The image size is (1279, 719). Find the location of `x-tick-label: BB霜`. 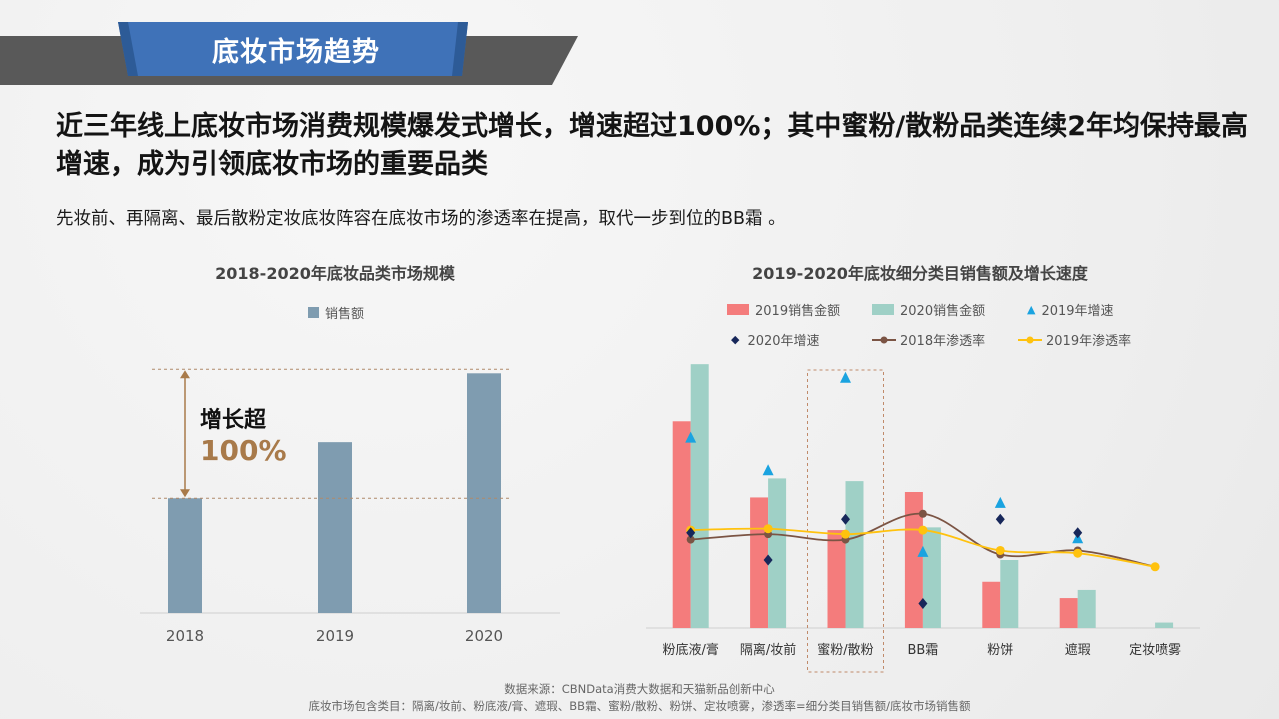

x-tick-label: BB霜 is located at coordinates (922, 650).